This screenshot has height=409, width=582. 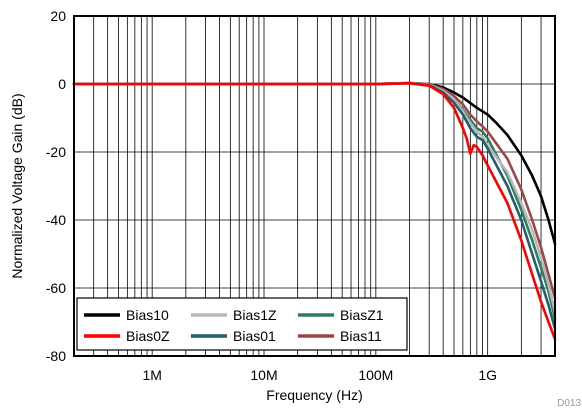 What do you see at coordinates (56, 356) in the screenshot?
I see `y-tick-label: -80` at bounding box center [56, 356].